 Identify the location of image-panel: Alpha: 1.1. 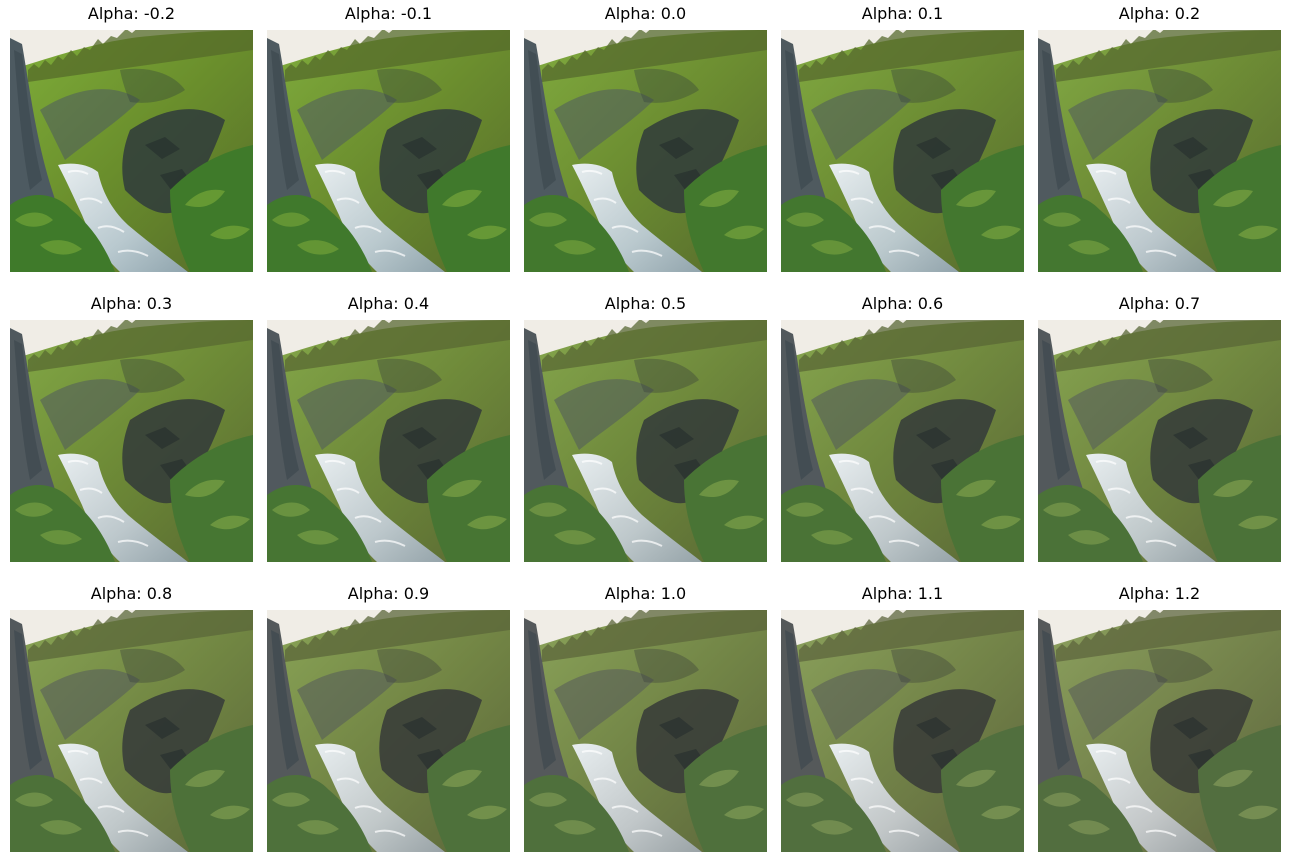
(902, 716).